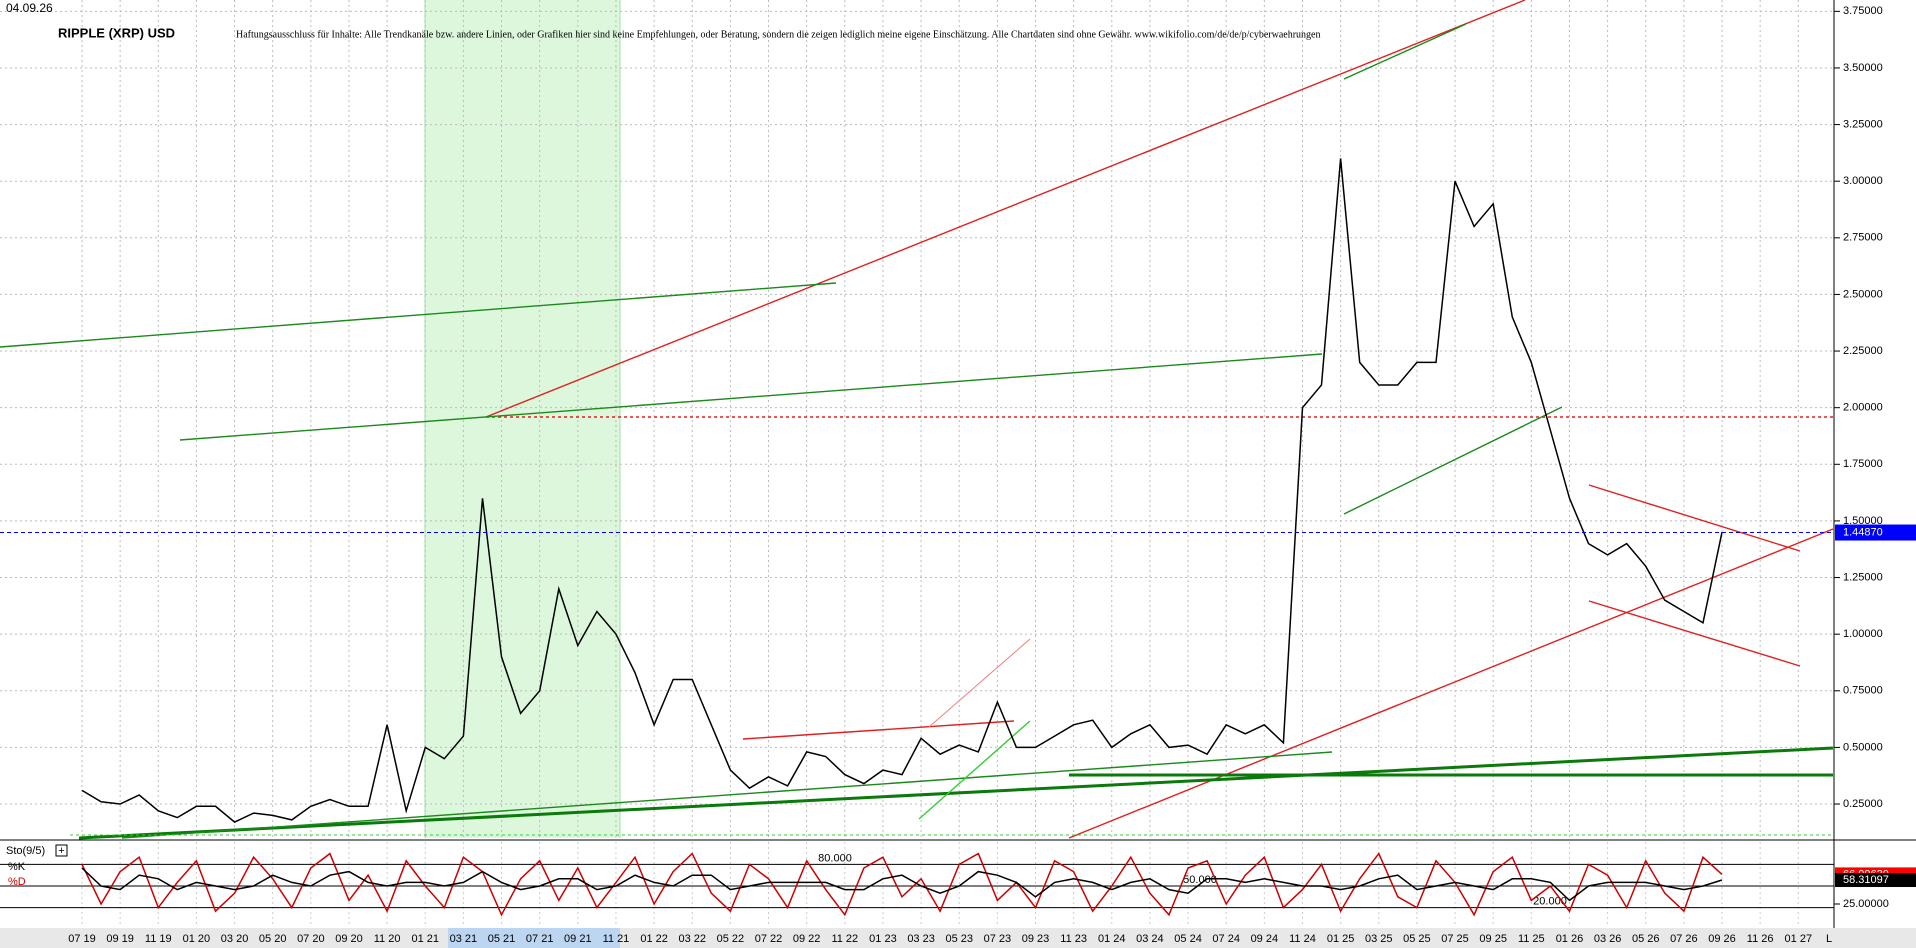 This screenshot has height=948, width=1916. I want to click on x-tick-label: 05 25, so click(1417, 939).